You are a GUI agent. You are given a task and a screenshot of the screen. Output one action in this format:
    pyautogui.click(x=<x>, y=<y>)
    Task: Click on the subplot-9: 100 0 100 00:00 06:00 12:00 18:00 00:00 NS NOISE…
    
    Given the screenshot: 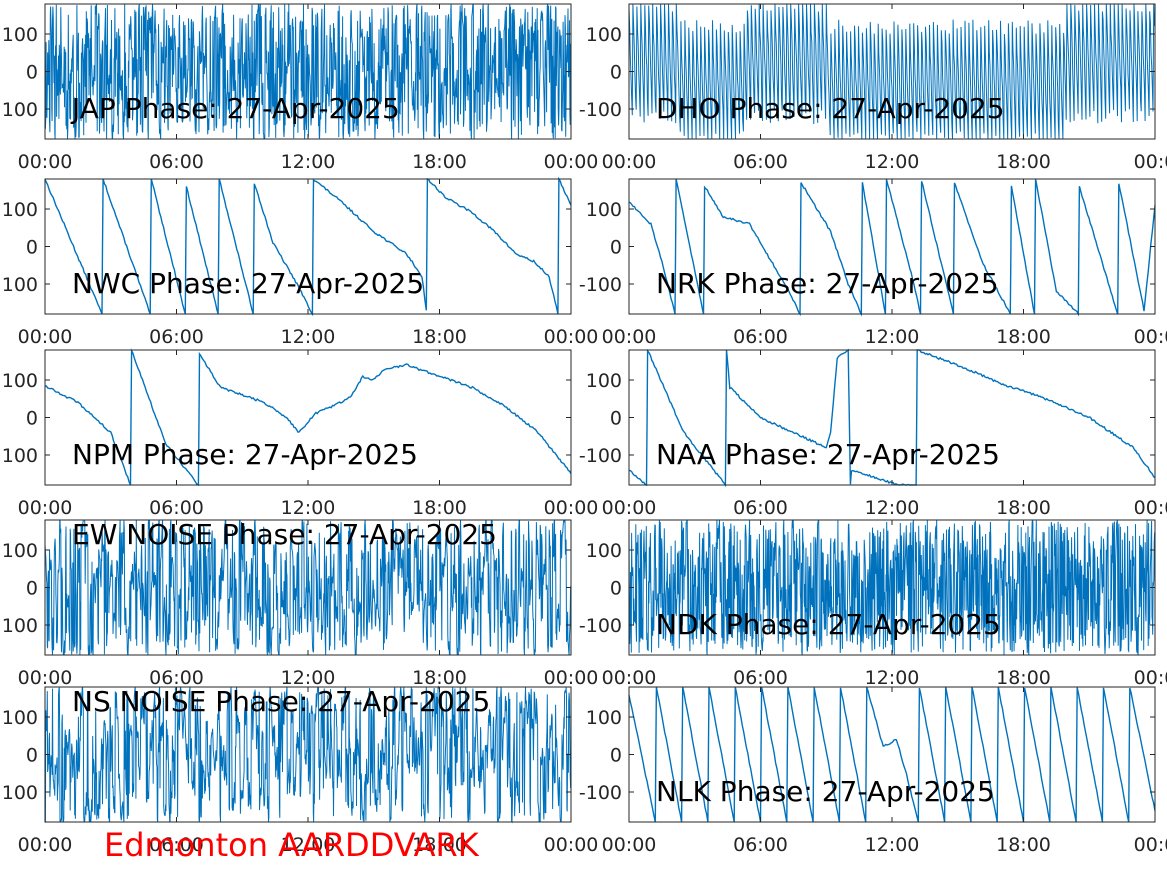 What is the action you would take?
    pyautogui.click(x=300, y=770)
    